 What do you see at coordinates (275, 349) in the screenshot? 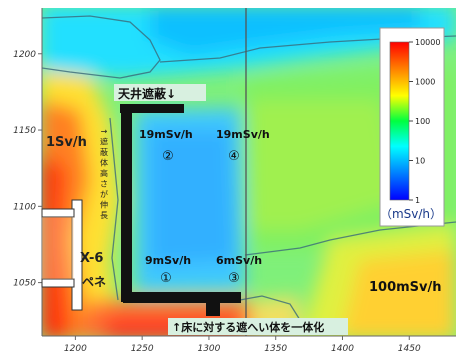
I see `x-tick-label: 1350` at bounding box center [275, 349].